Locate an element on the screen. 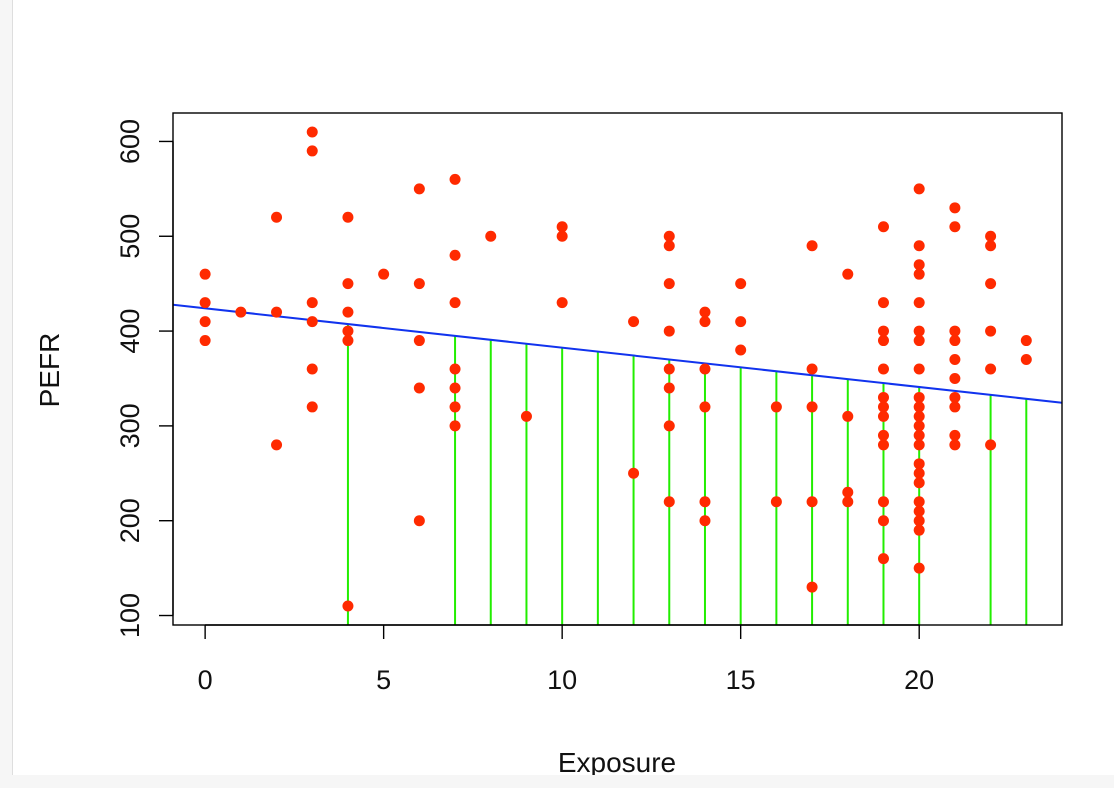 The image size is (1114, 788). y-tick-label: 300 is located at coordinates (130, 425).